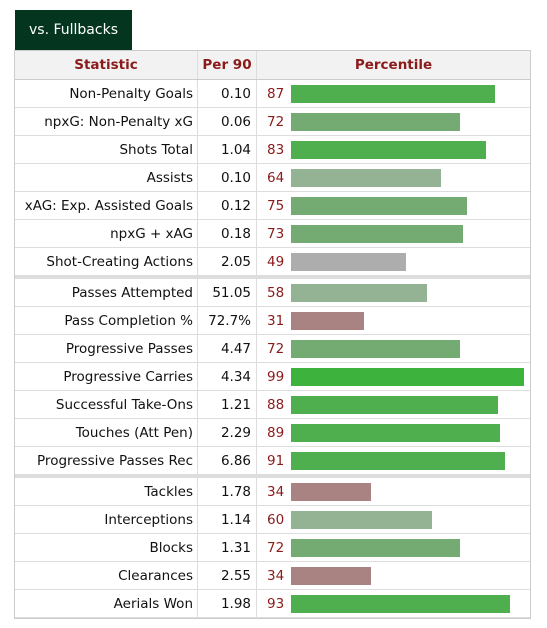  What do you see at coordinates (276, 376) in the screenshot?
I see `percentile-value: 99` at bounding box center [276, 376].